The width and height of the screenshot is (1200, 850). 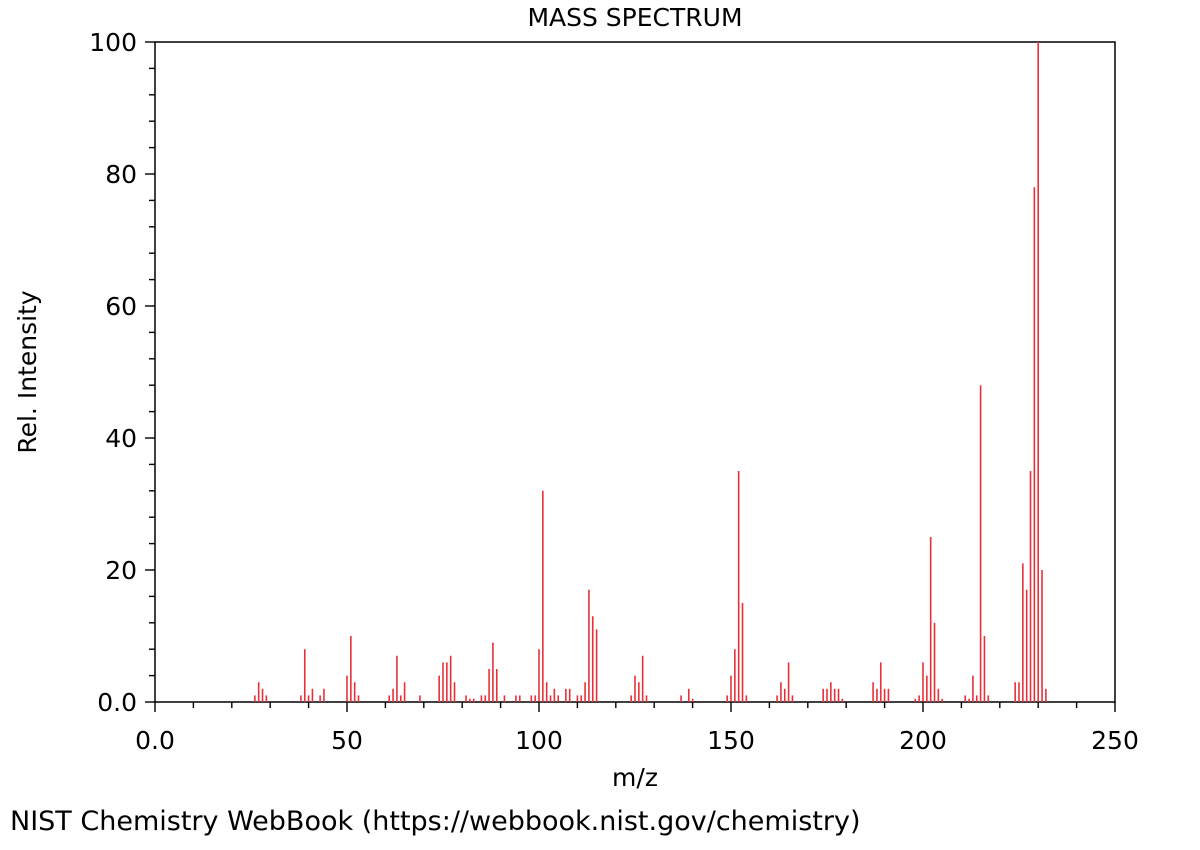 What do you see at coordinates (155, 740) in the screenshot?
I see `x-tick-label: 0.0` at bounding box center [155, 740].